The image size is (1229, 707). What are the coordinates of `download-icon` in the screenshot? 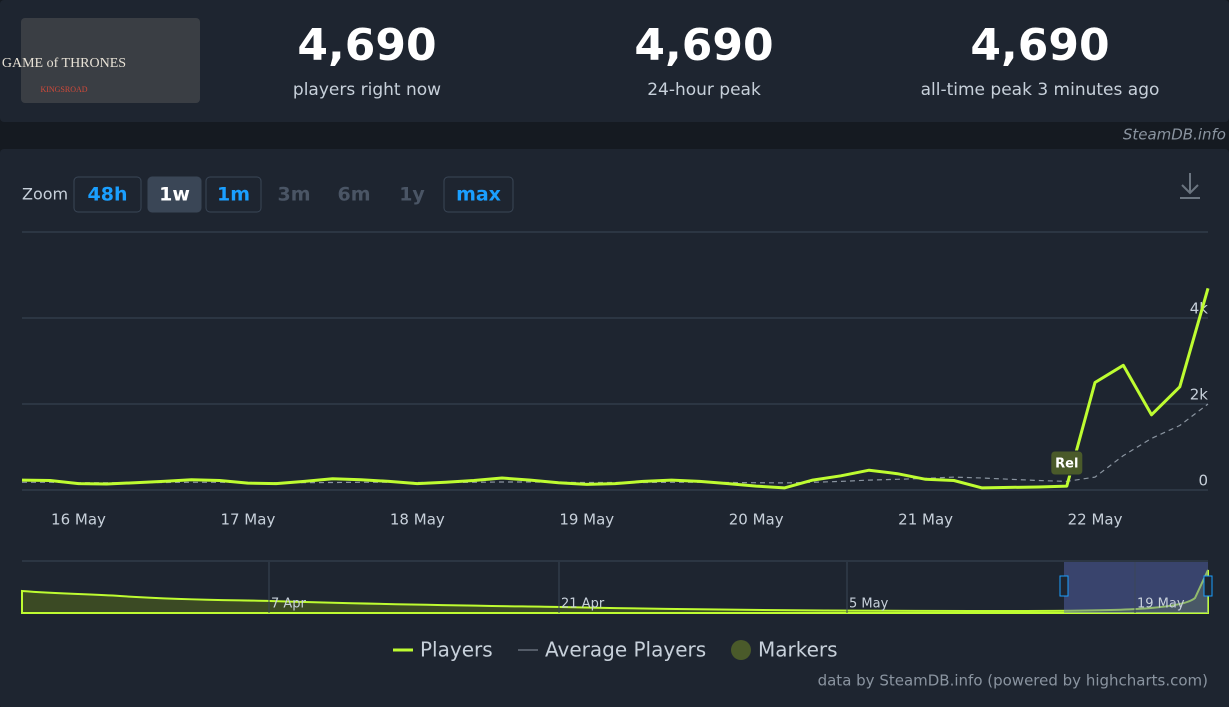 It's located at (1190, 186).